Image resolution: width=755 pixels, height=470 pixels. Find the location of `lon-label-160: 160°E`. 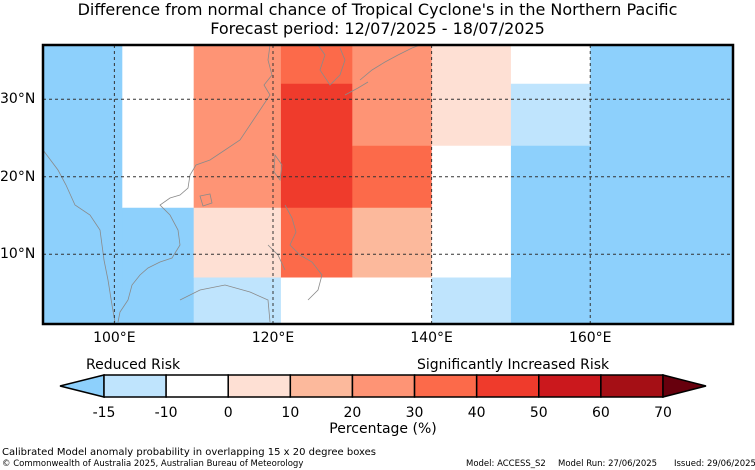

lon-label-160: 160°E is located at coordinates (590, 338).